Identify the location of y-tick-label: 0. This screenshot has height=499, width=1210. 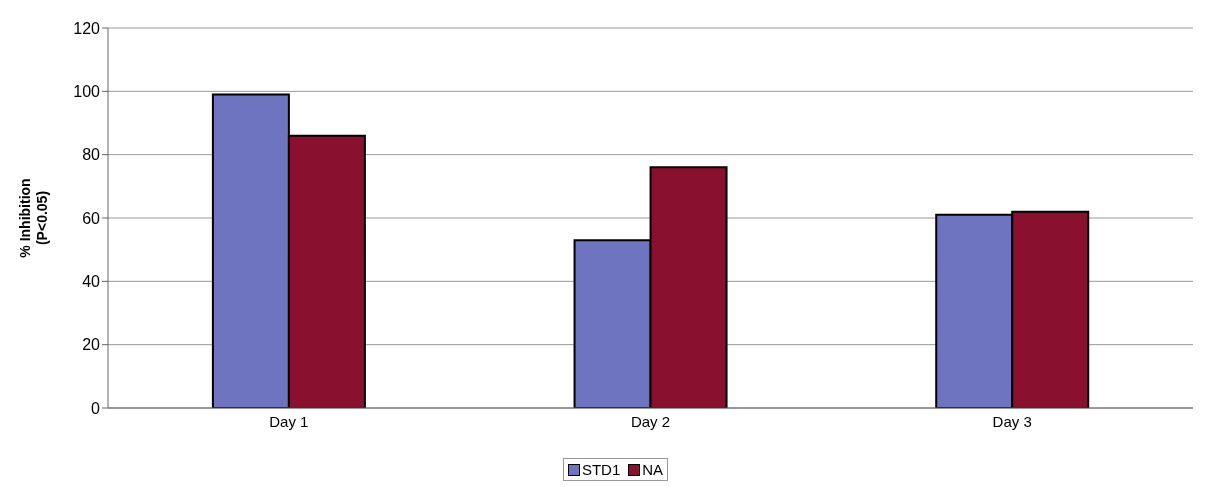
(96, 408).